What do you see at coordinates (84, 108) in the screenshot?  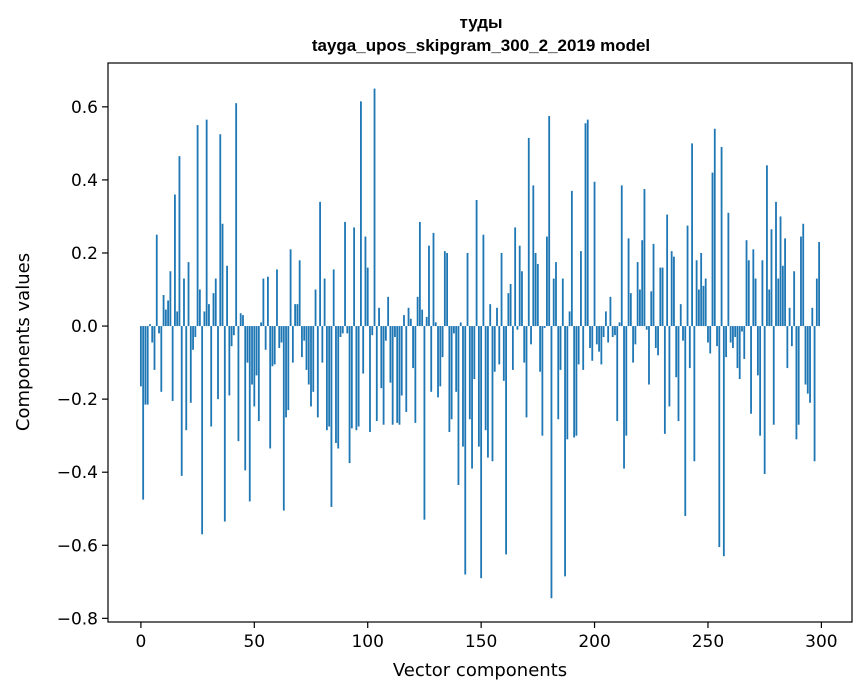 I see `y-tick-label: 0.6` at bounding box center [84, 108].